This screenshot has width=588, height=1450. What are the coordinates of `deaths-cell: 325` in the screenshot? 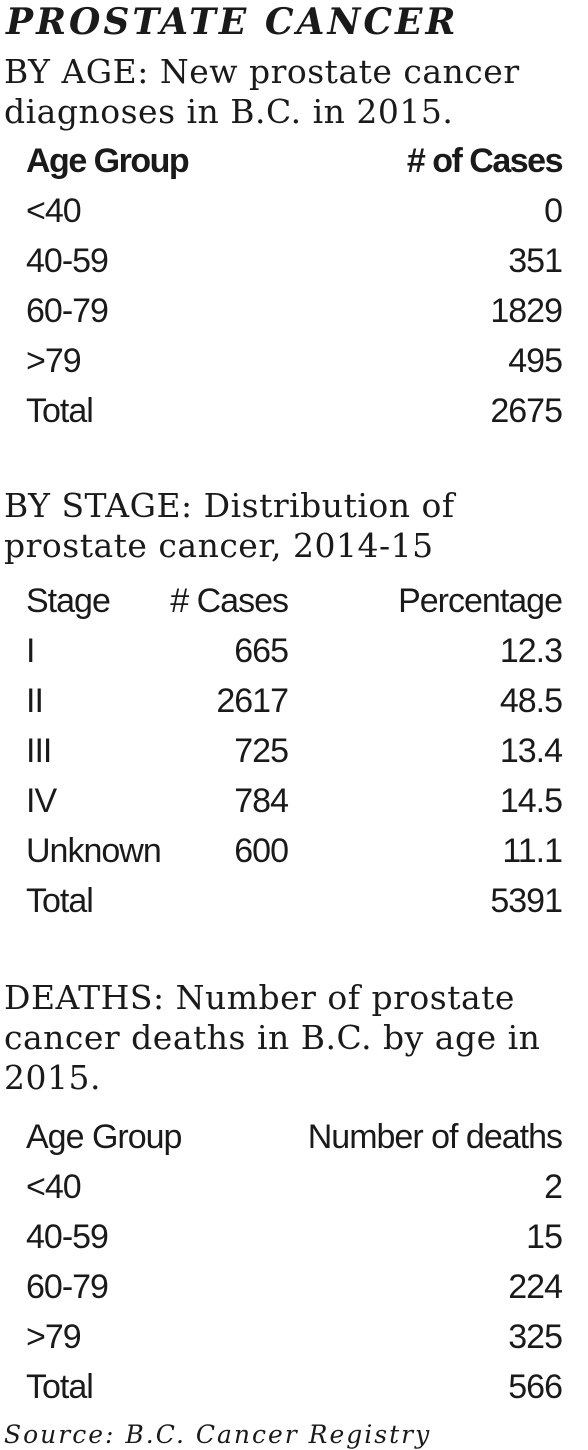 It's located at (535, 1336).